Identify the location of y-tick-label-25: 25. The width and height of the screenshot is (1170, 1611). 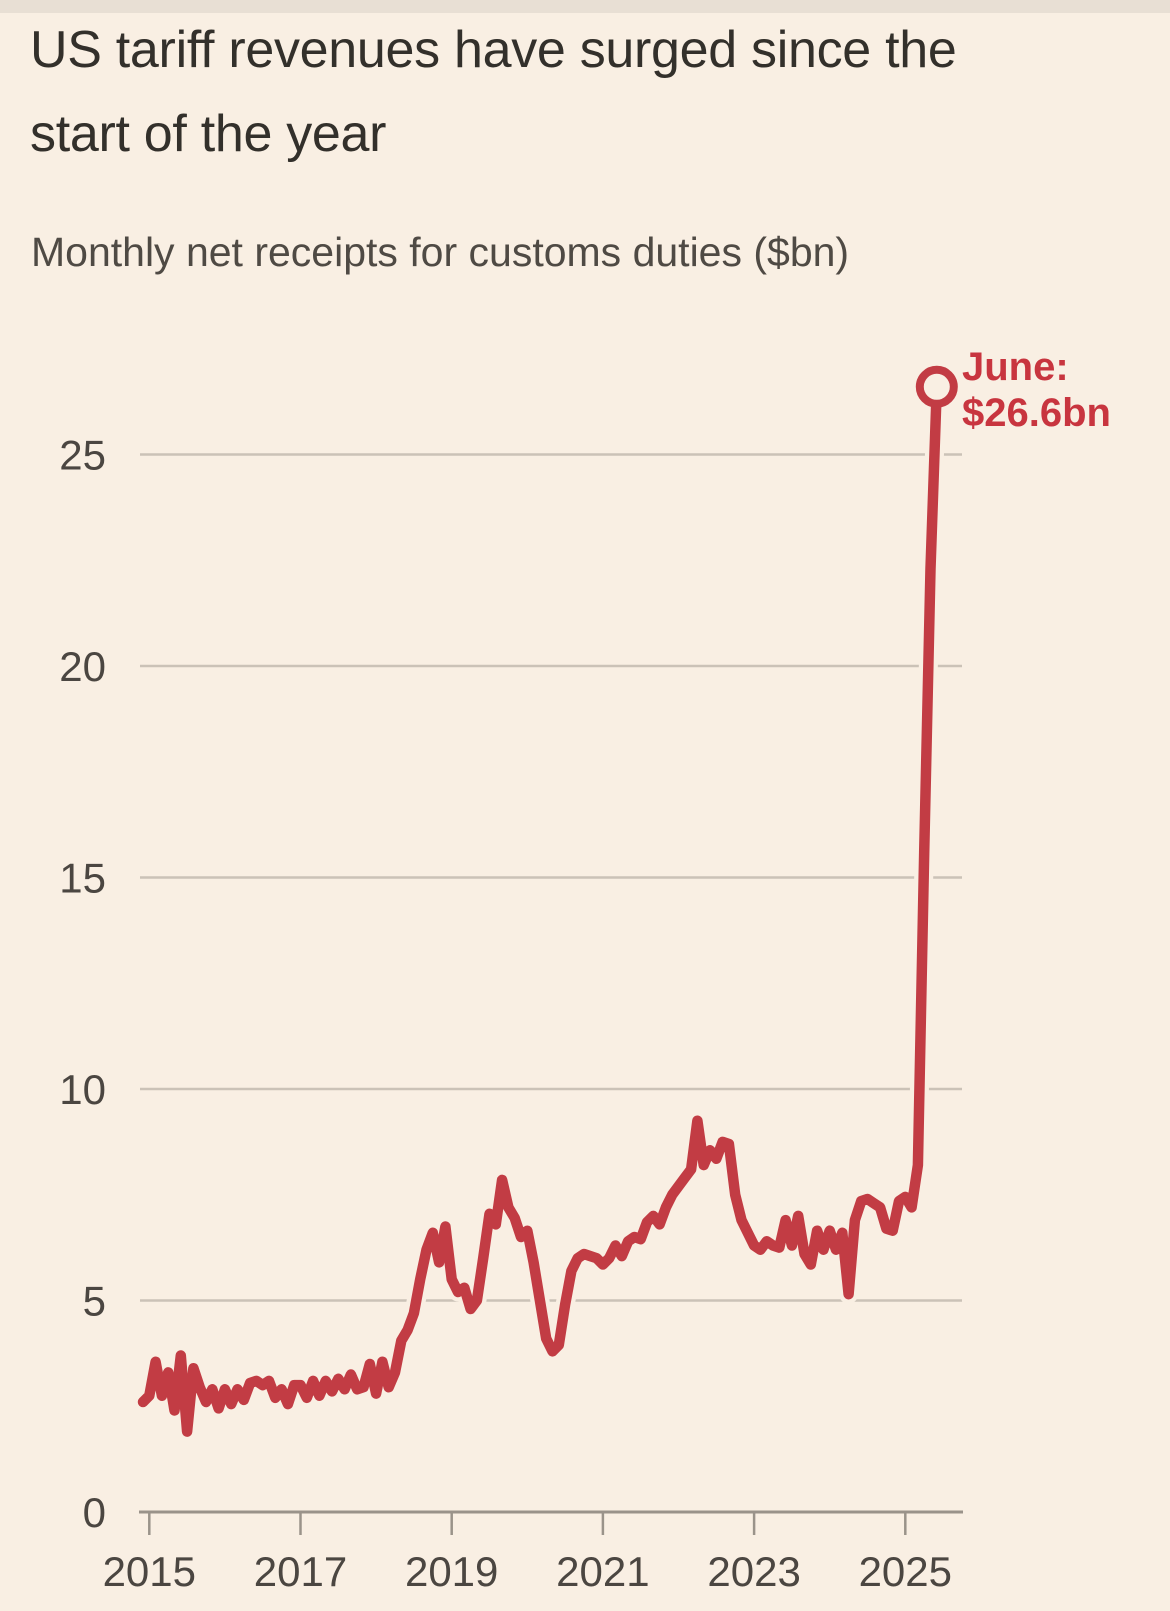
(82, 455).